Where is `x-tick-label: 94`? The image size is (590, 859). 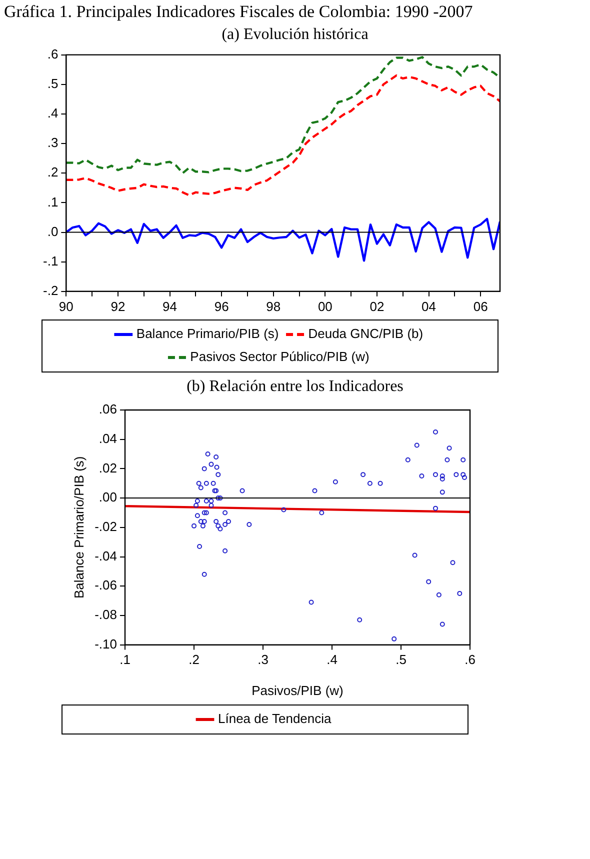
x-tick-label: 94 is located at coordinates (170, 306).